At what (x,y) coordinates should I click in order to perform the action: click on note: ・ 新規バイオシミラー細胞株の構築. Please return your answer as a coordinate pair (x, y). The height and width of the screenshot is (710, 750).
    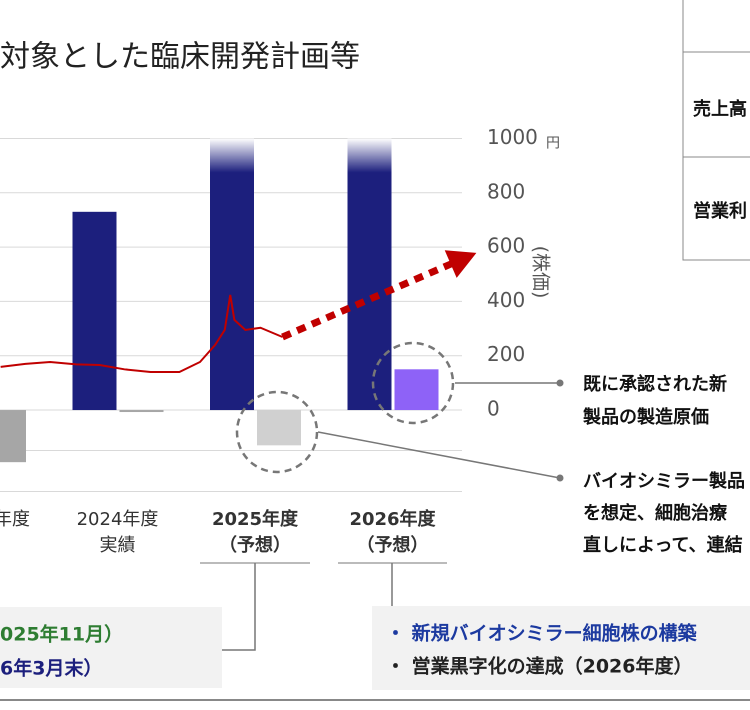
    Looking at the image, I should click on (542, 633).